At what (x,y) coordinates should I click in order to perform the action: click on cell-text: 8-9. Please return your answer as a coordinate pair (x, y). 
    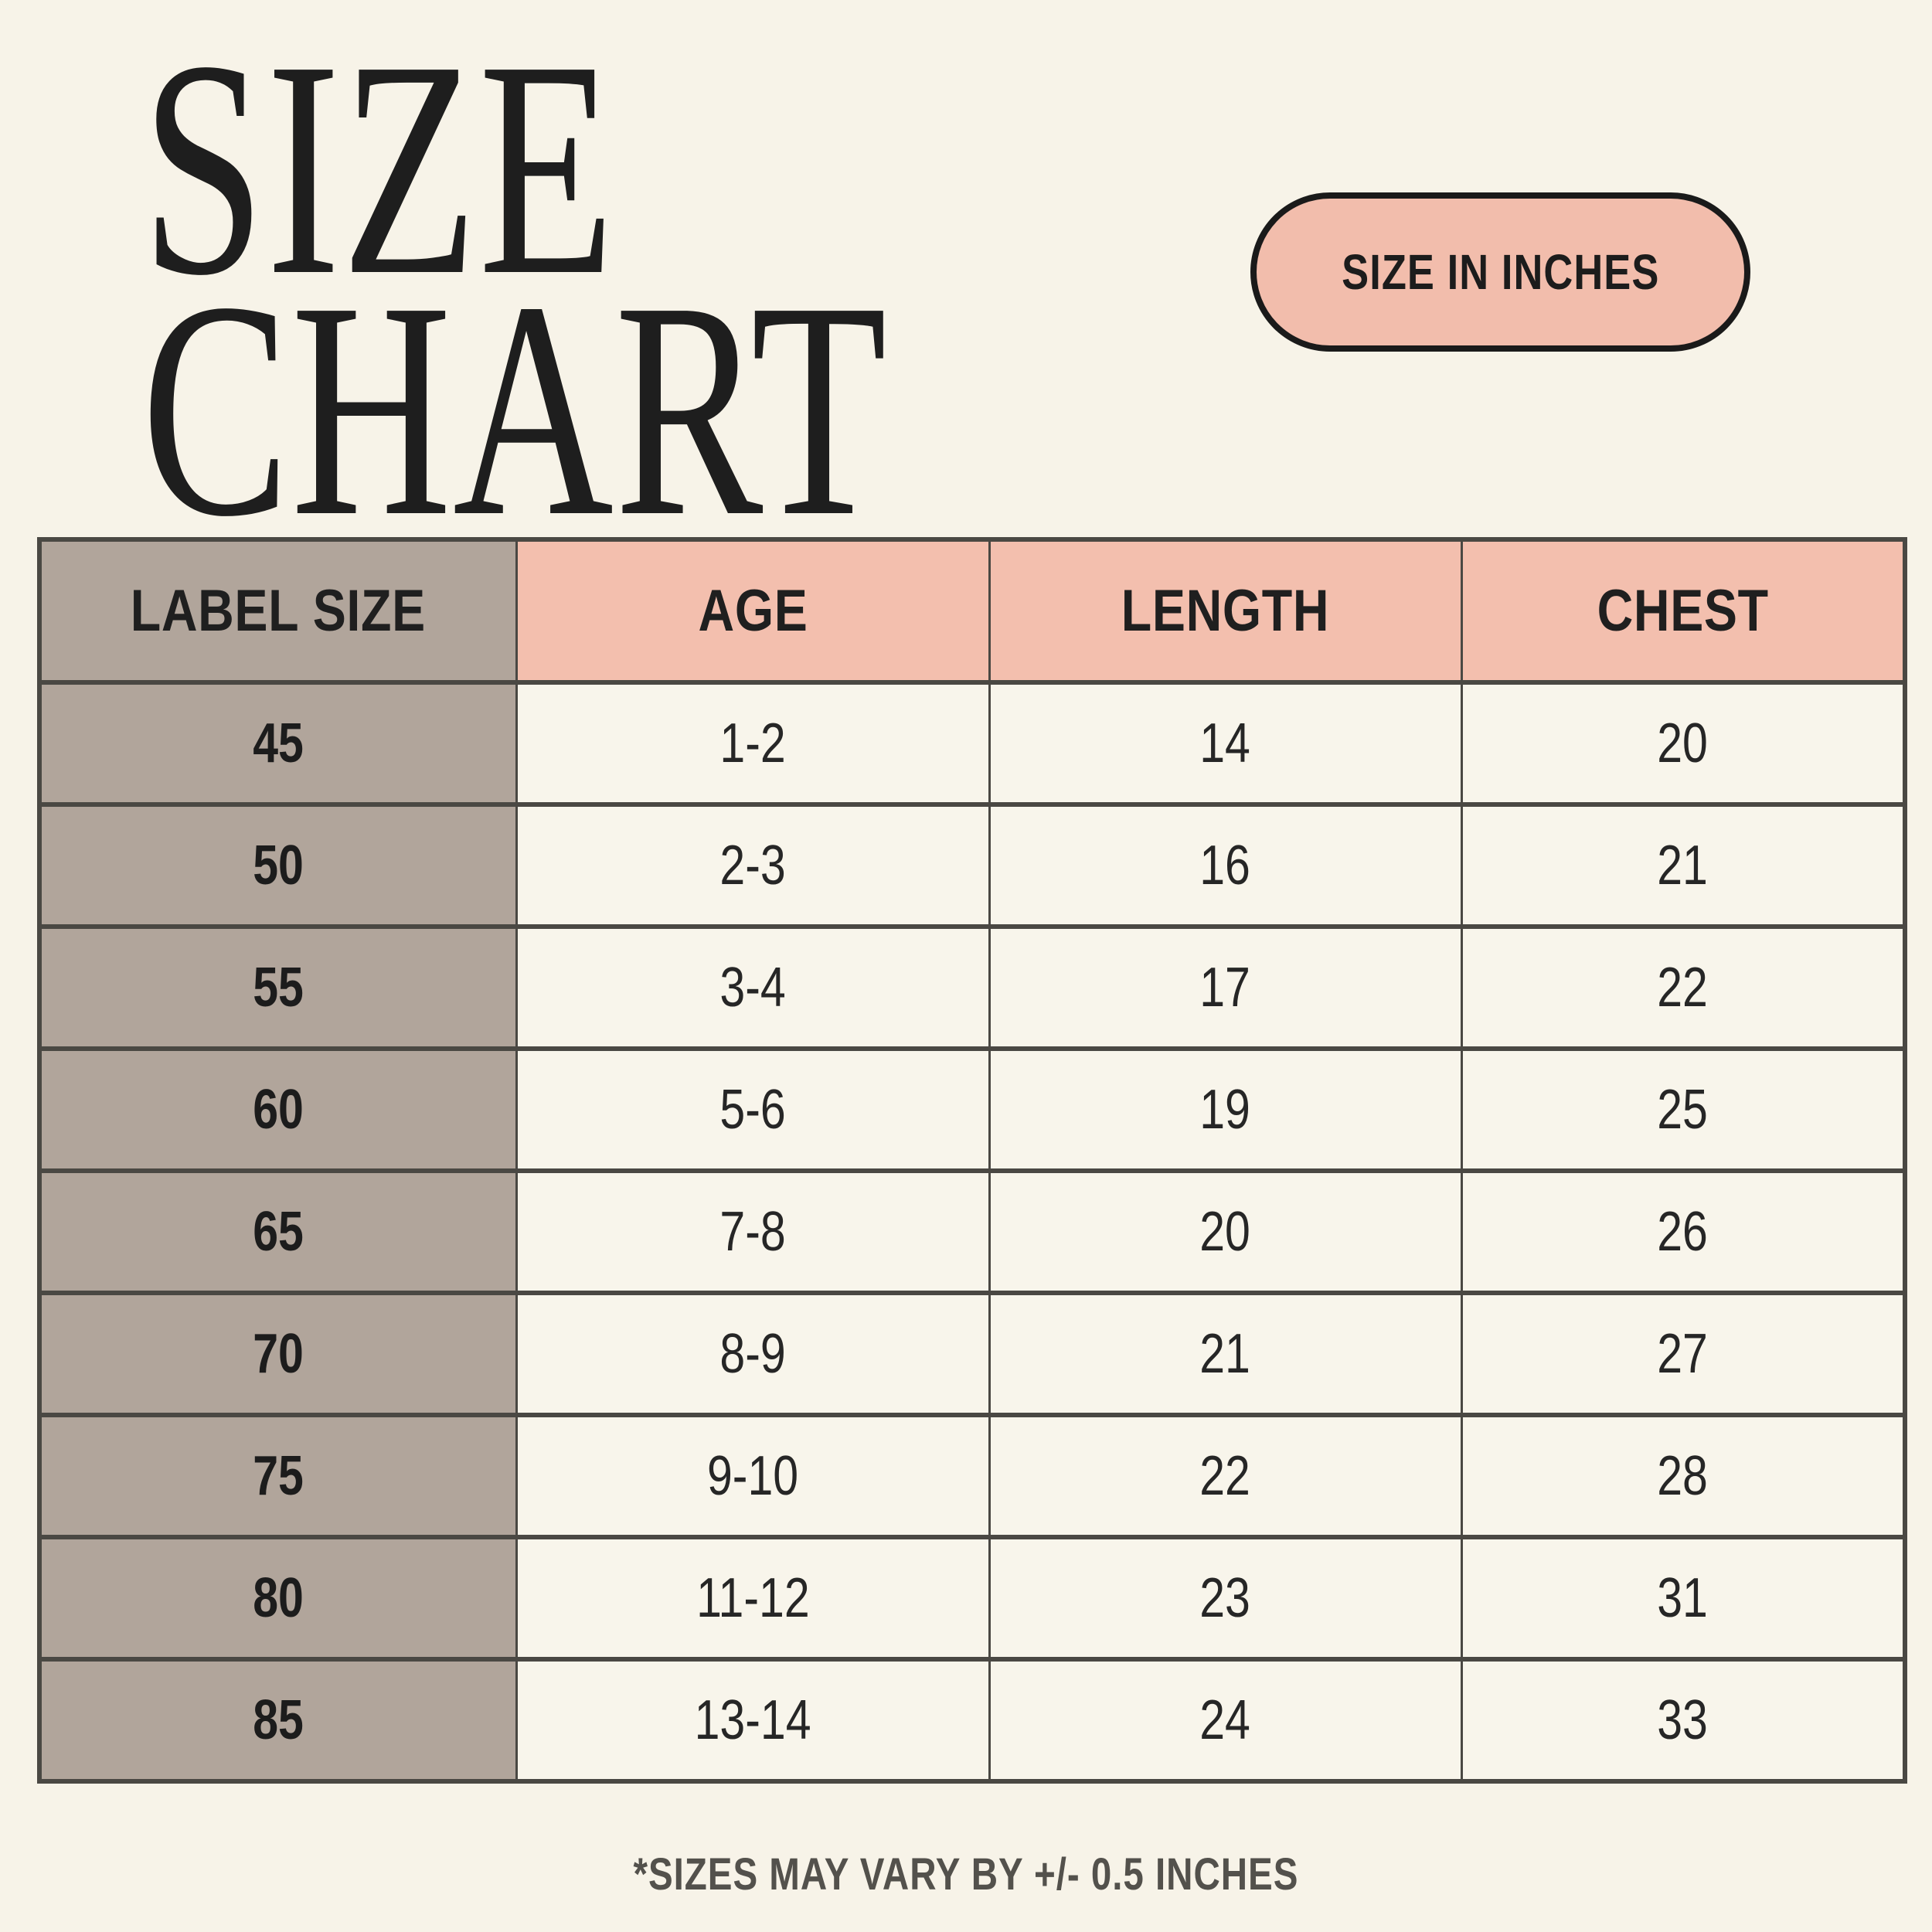
    Looking at the image, I should click on (752, 1354).